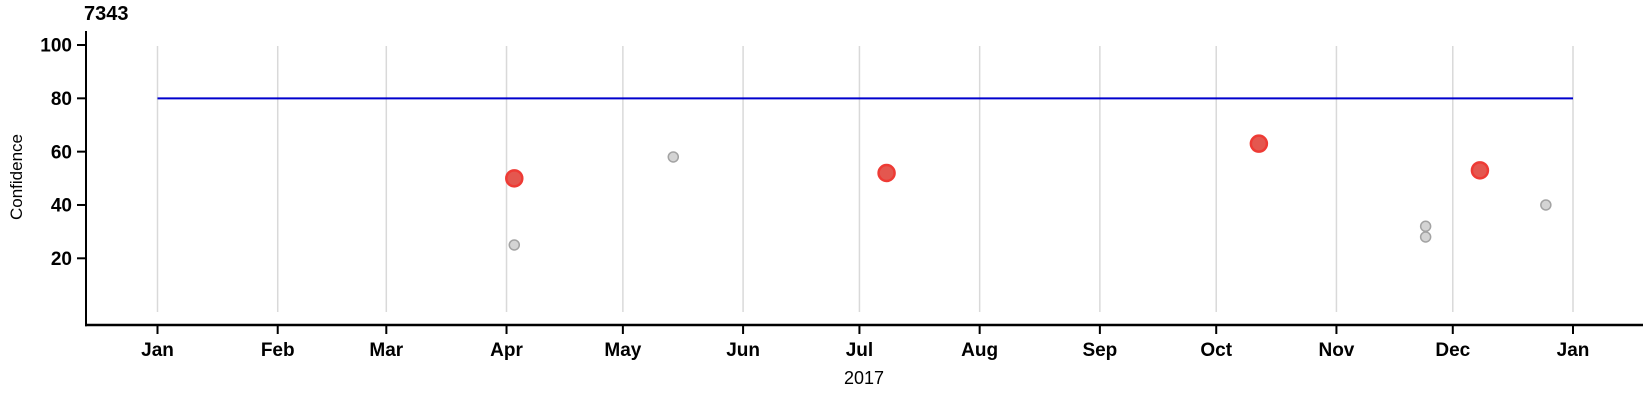 This screenshot has height=400, width=1650. Describe the element at coordinates (1099, 350) in the screenshot. I see `x-tick-label: Sep` at that location.